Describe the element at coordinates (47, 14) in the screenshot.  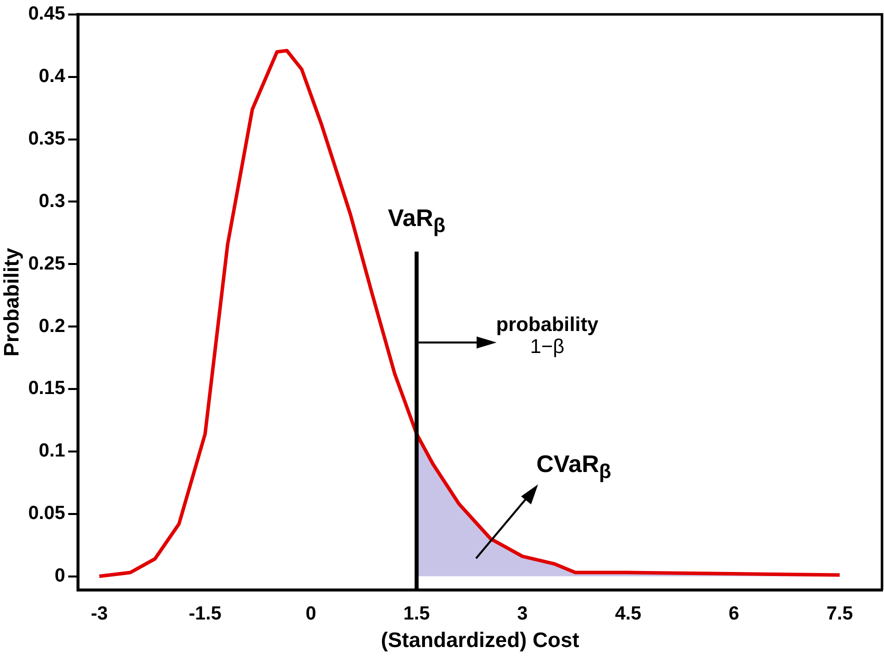
I see `y-tick-label: 0.45` at that location.